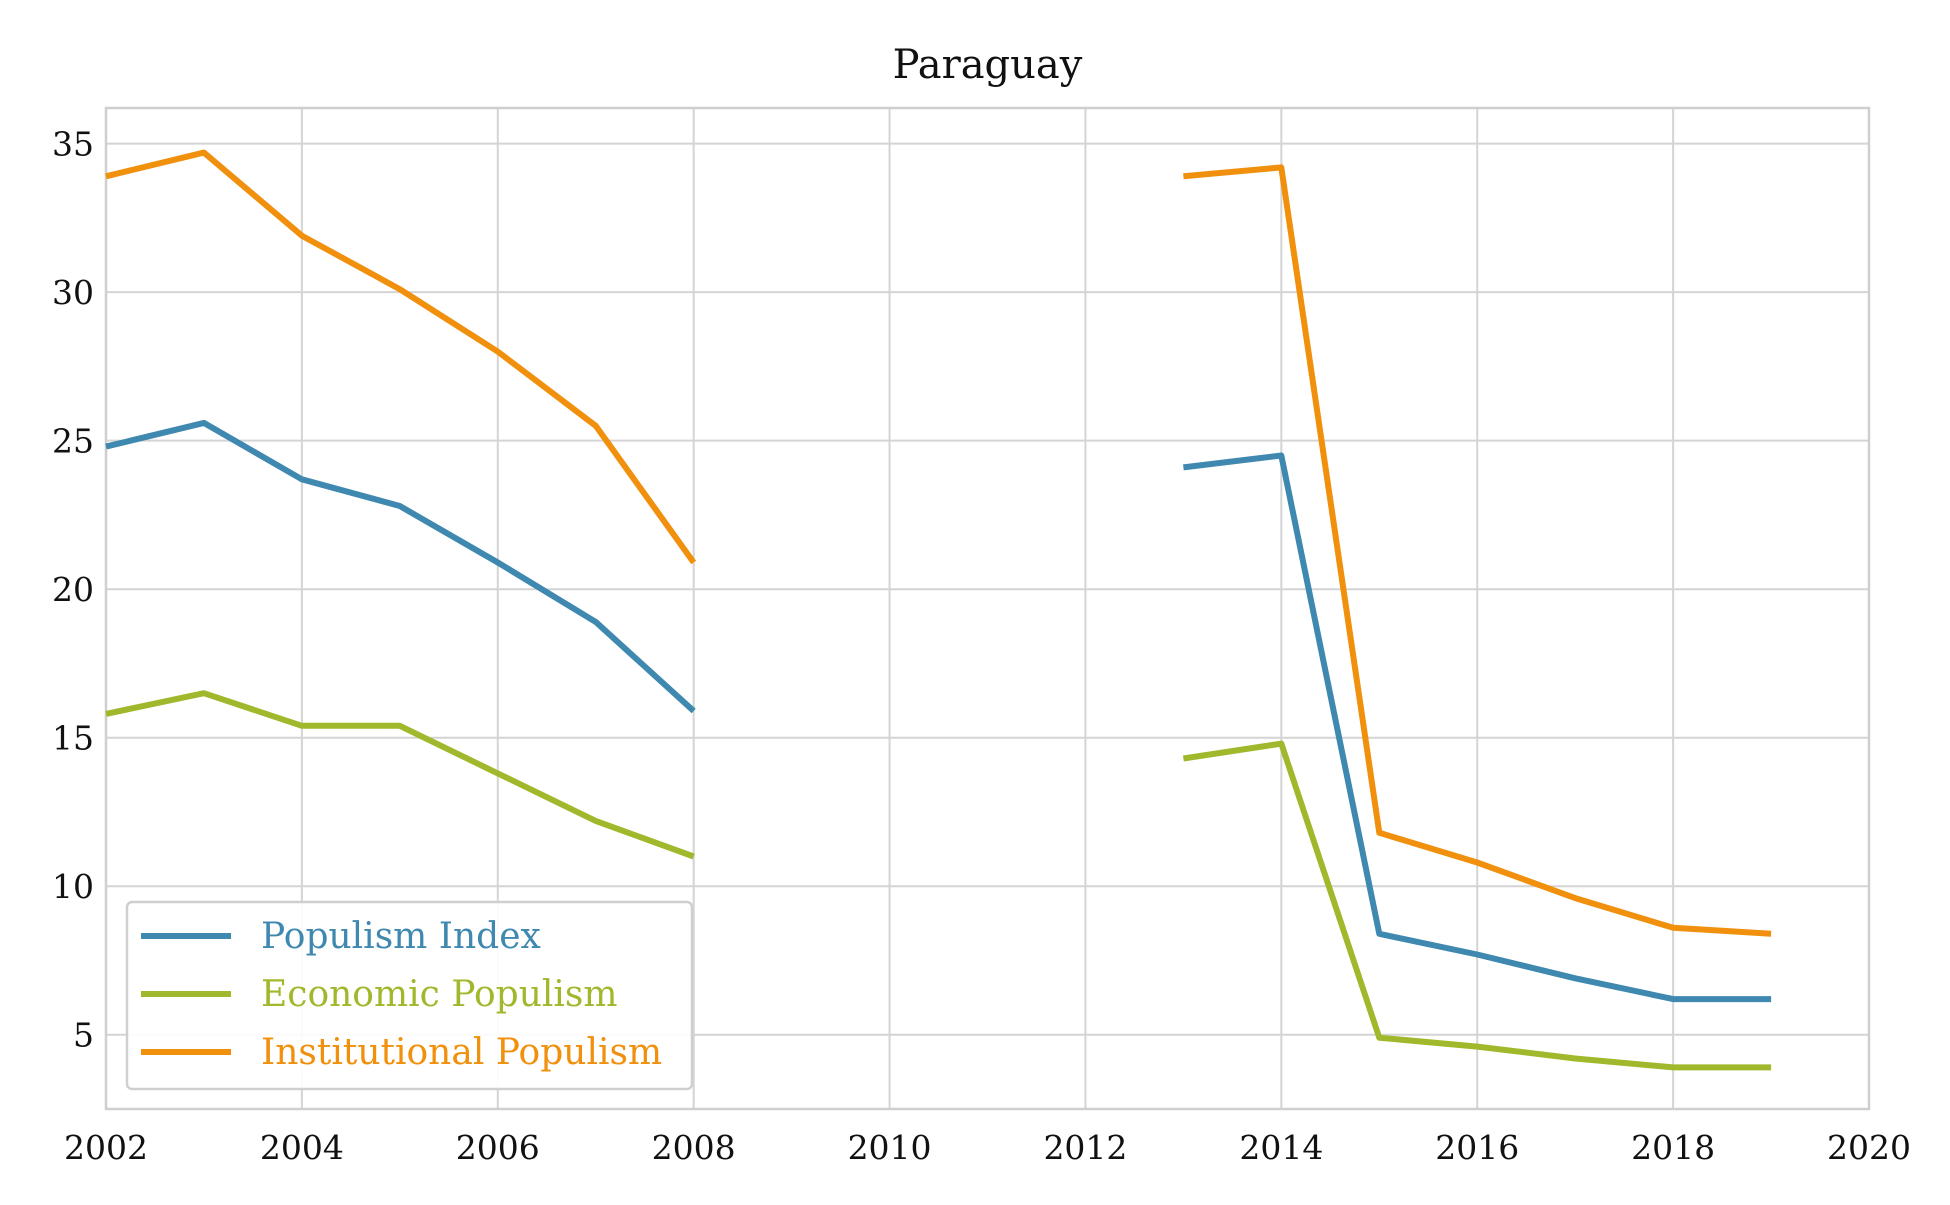 The height and width of the screenshot is (1205, 1950). What do you see at coordinates (73, 886) in the screenshot?
I see `y-tick-label: 10` at bounding box center [73, 886].